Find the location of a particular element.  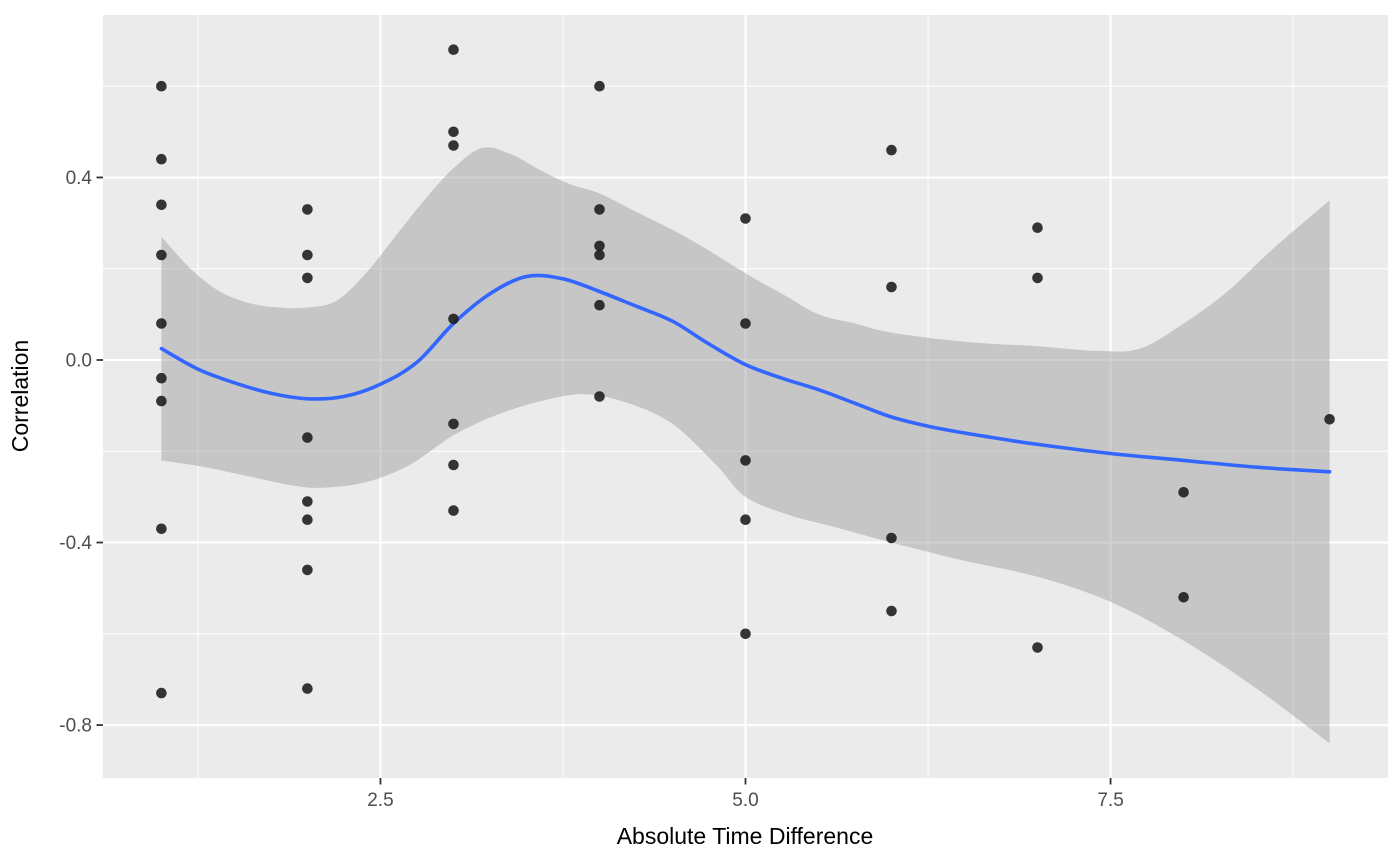

x-tick-label: 7.5 is located at coordinates (1110, 800).